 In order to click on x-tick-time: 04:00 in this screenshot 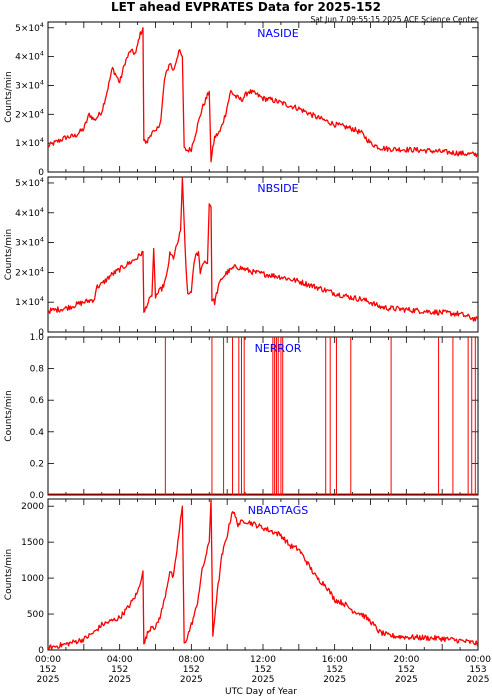, I will do `click(120, 660)`.